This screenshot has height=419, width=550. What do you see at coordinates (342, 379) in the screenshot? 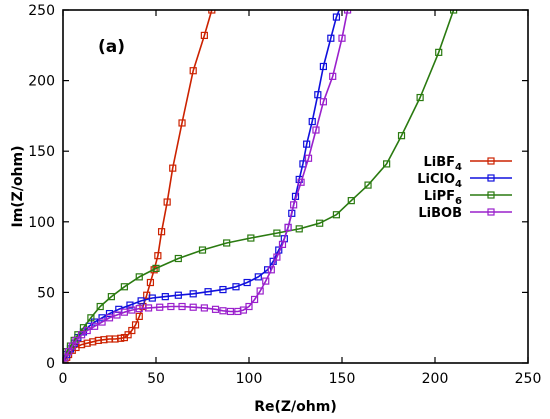
I see `x-tick-label: 150` at bounding box center [342, 379].